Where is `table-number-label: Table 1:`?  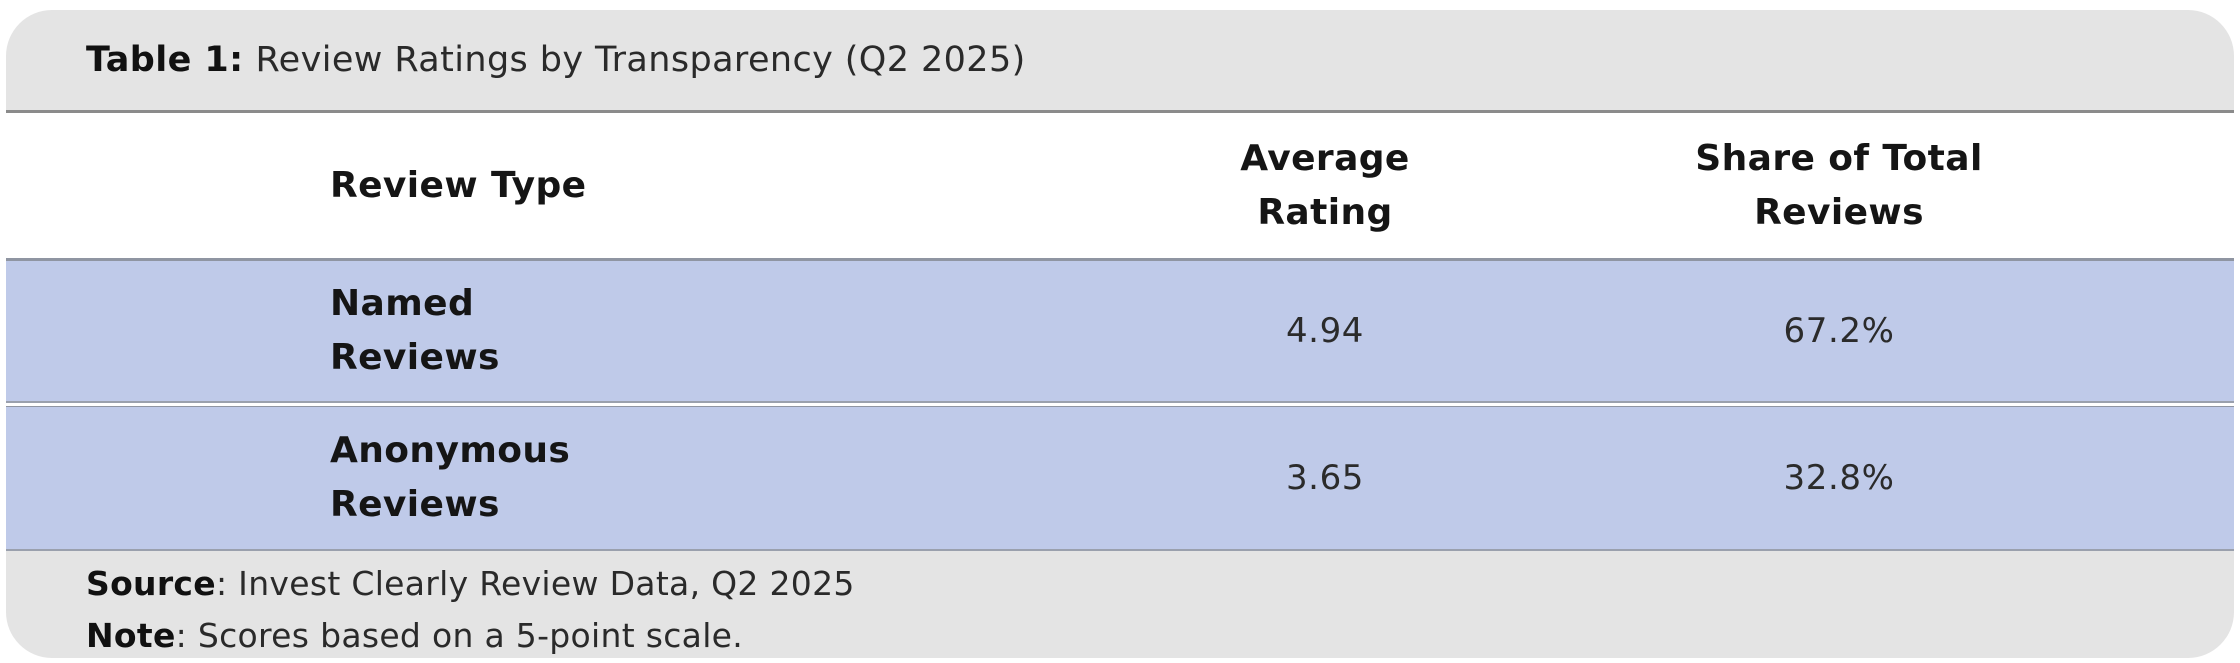
table-number-label: Table 1: is located at coordinates (165, 60).